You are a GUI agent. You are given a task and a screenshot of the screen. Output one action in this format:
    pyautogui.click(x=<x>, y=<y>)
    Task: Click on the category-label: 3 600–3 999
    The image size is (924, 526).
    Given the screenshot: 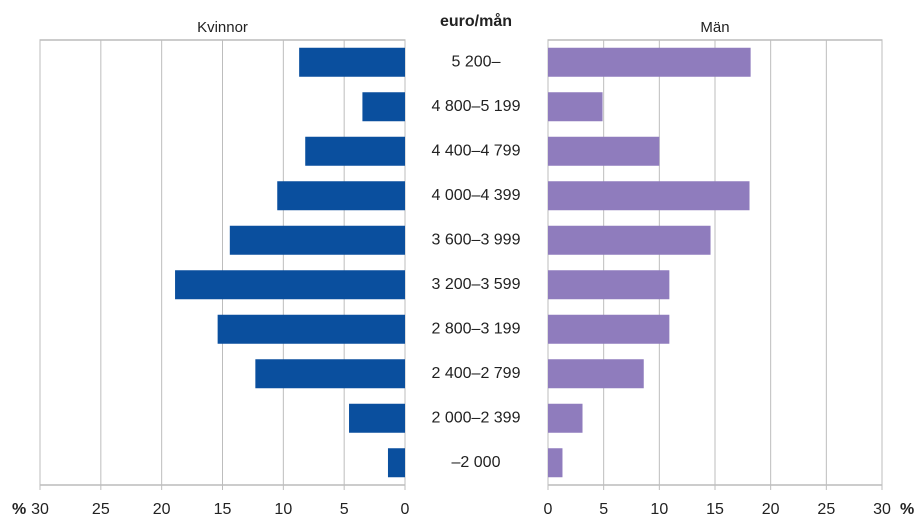 What is the action you would take?
    pyautogui.click(x=476, y=239)
    